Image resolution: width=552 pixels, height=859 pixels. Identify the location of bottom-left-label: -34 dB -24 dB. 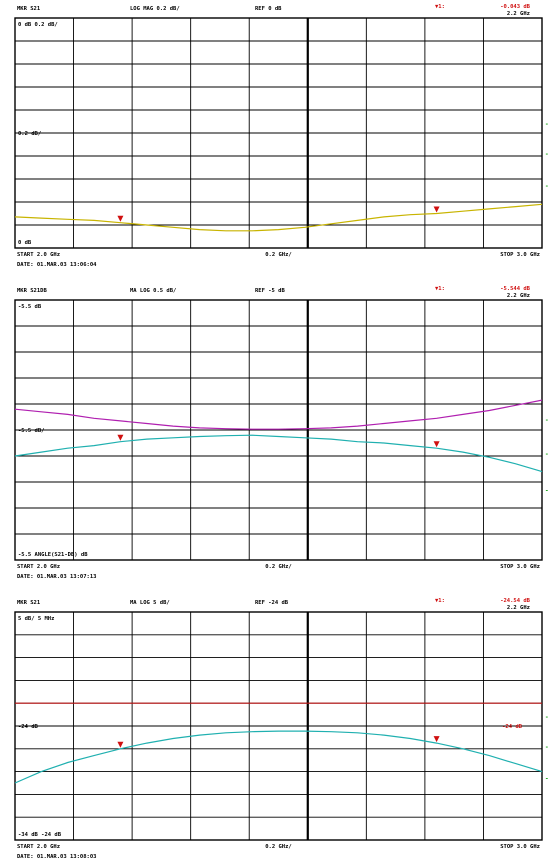
(40, 835).